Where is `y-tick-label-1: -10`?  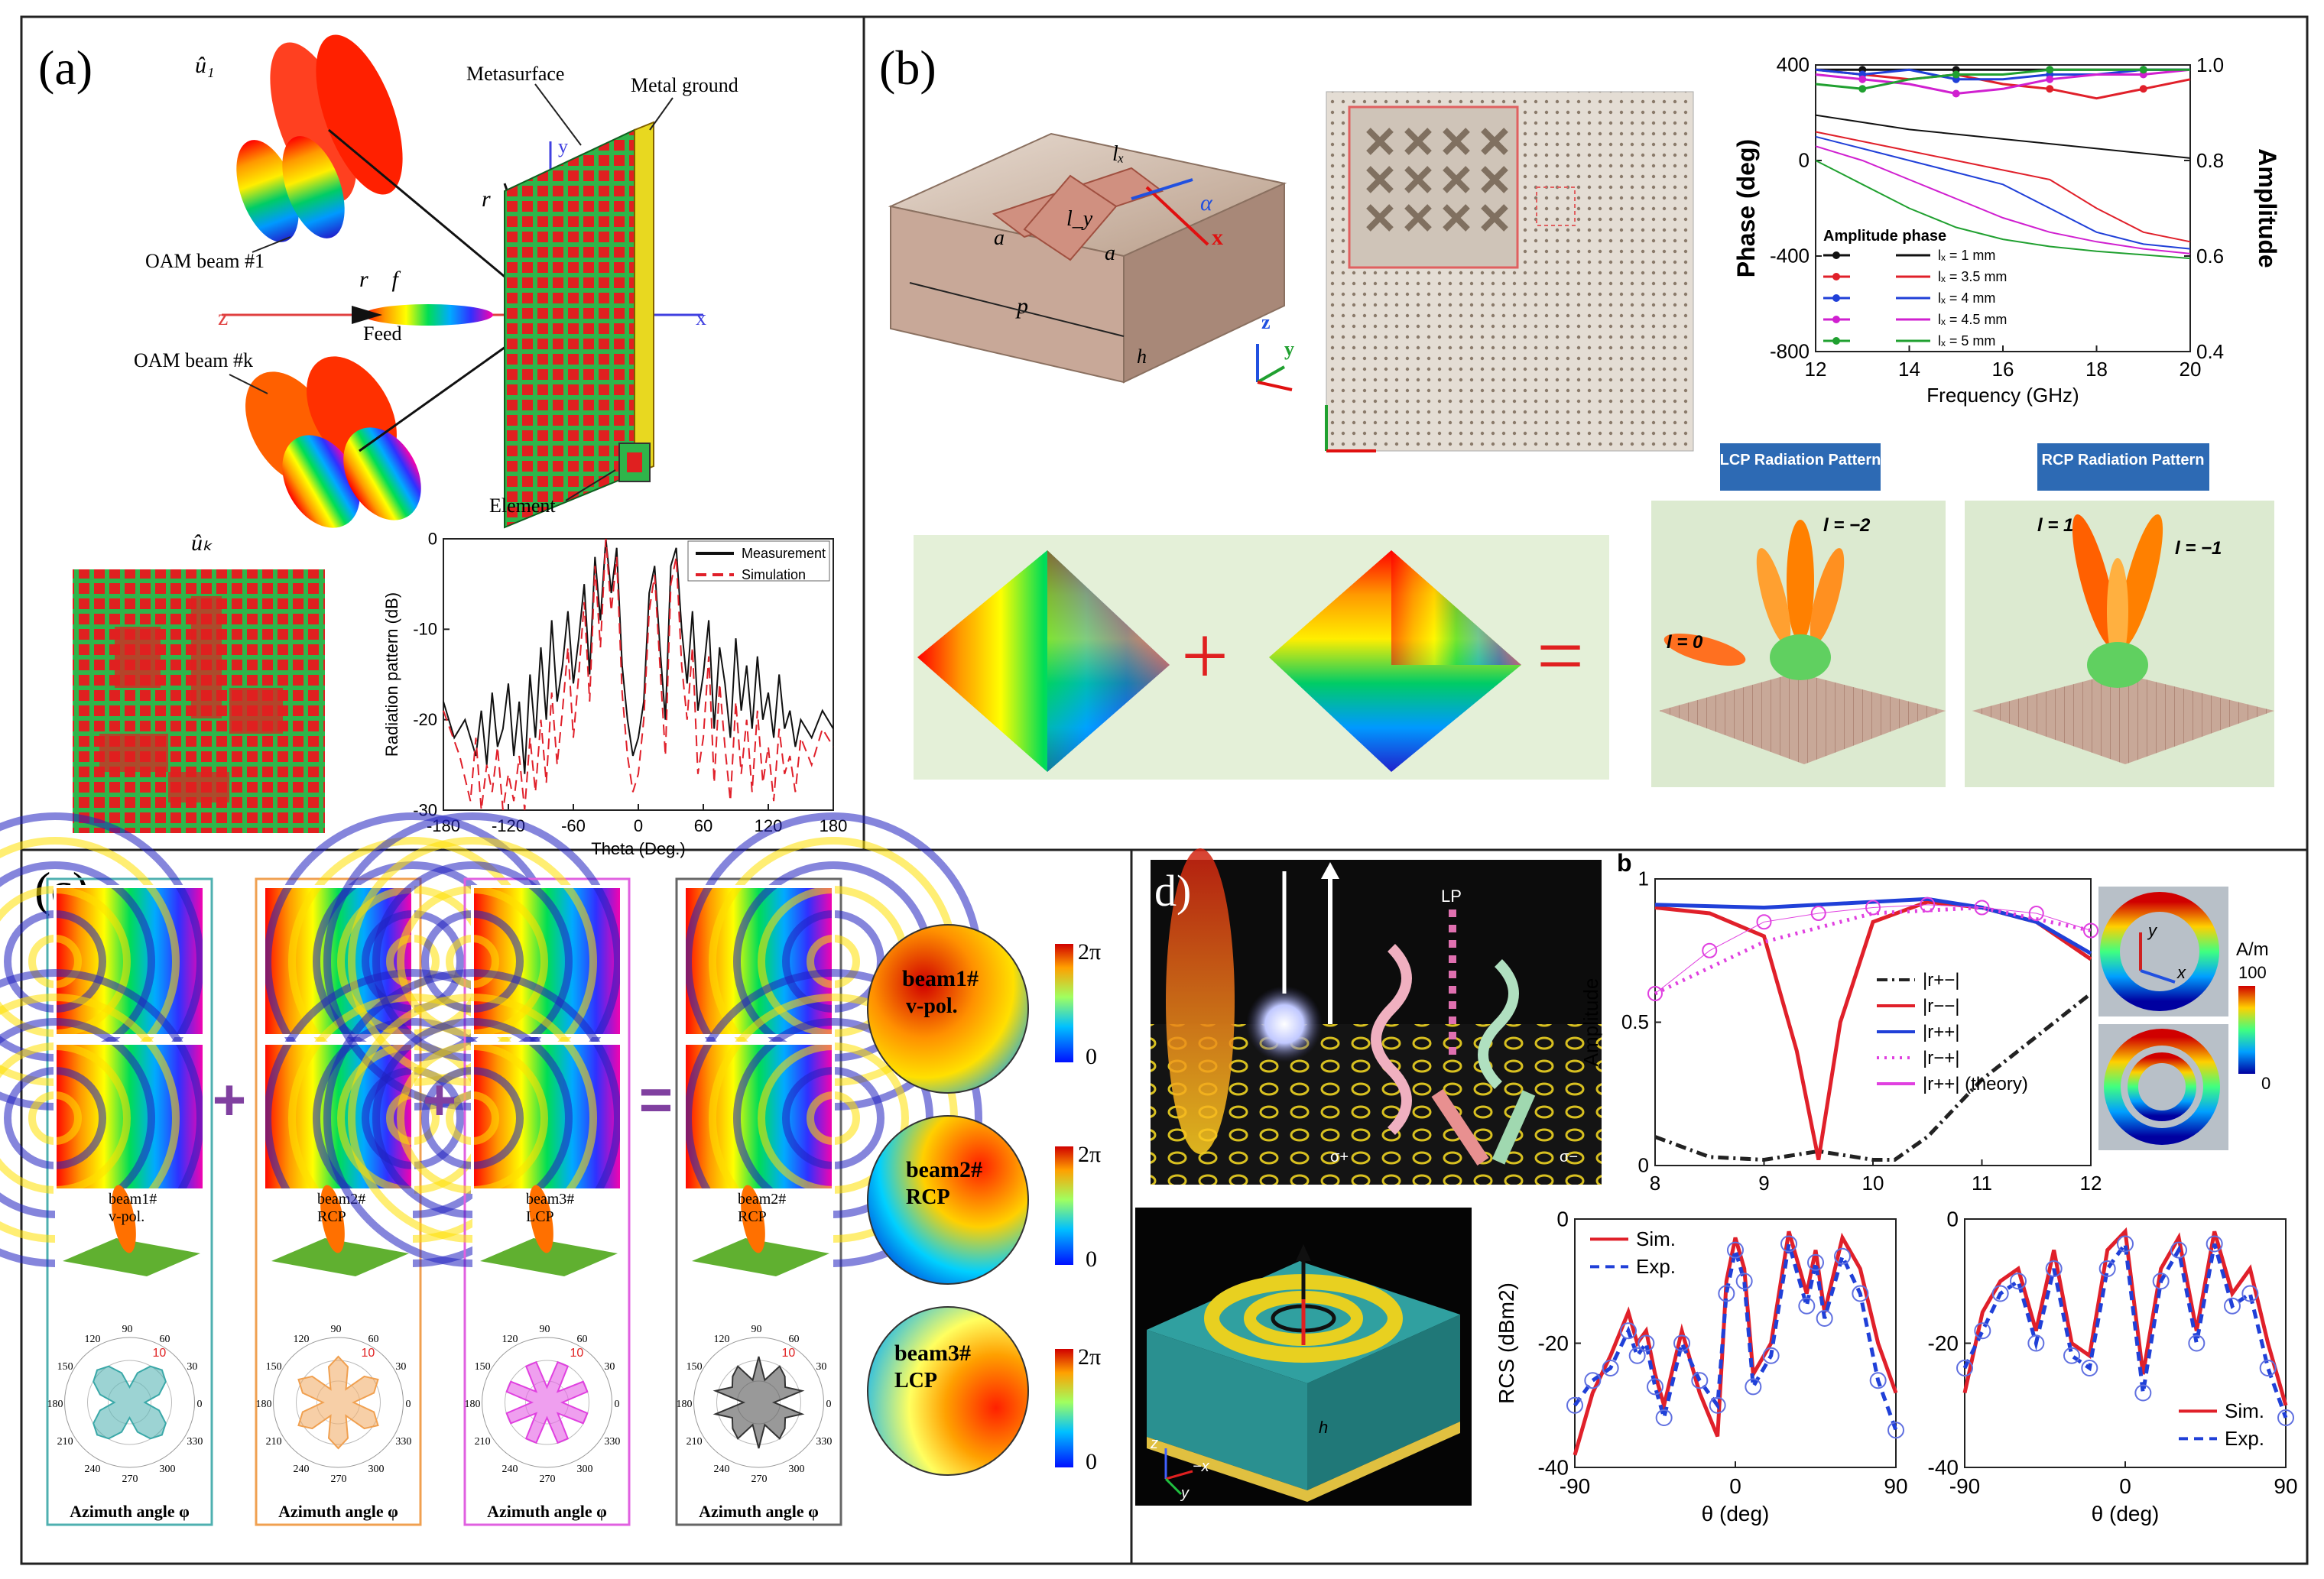 y-tick-label-1: -10 is located at coordinates (425, 629).